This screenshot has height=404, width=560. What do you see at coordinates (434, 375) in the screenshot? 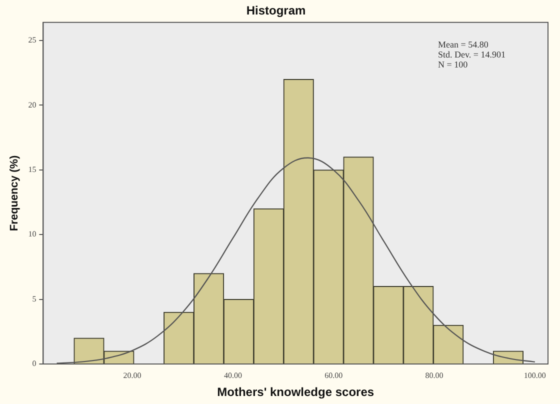
I see `x-tick-label: 80.00` at bounding box center [434, 375].